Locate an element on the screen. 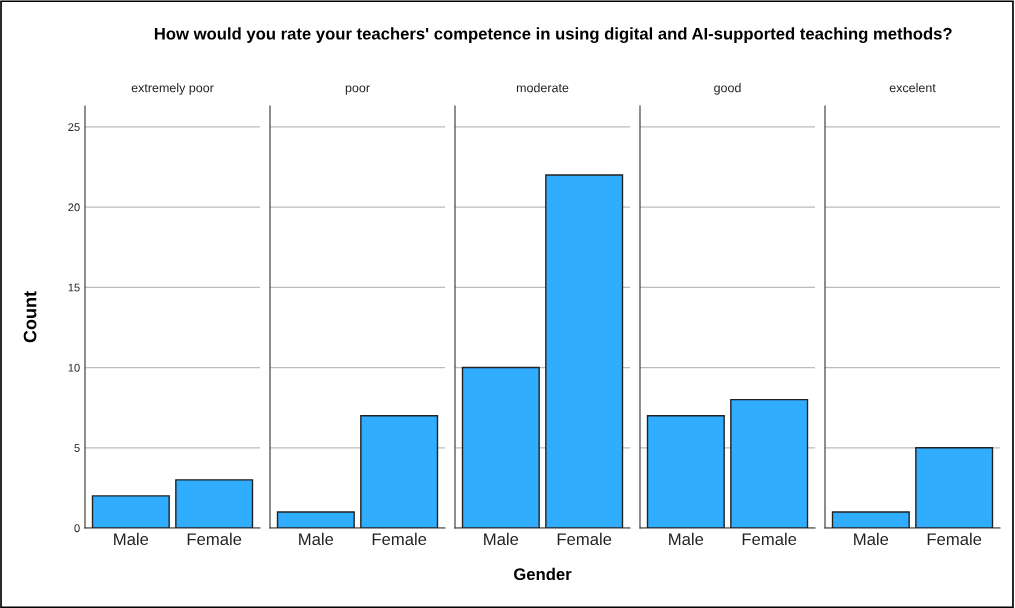  y-tick-label: 15 is located at coordinates (74, 287).